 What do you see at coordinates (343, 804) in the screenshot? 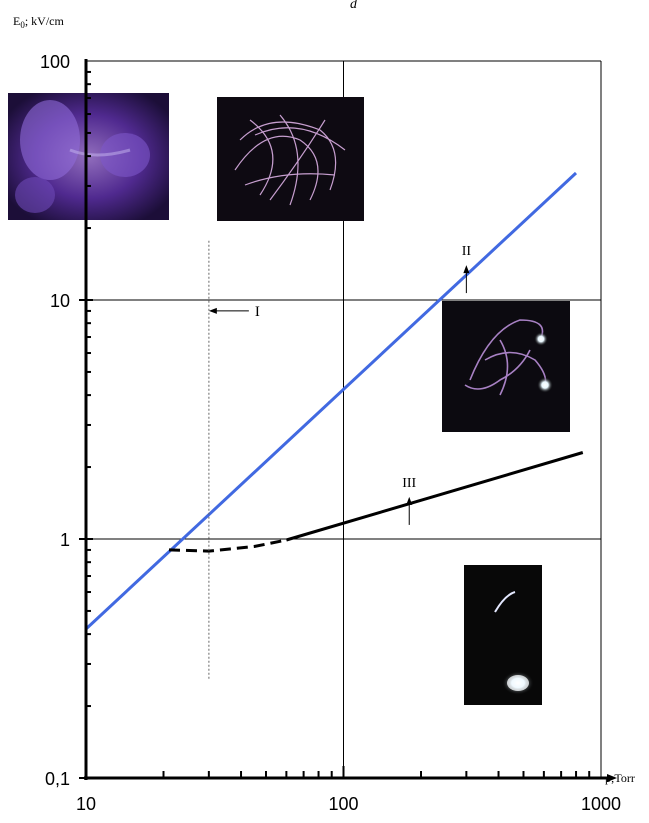
I see `x-tick-label: 100` at bounding box center [343, 804].